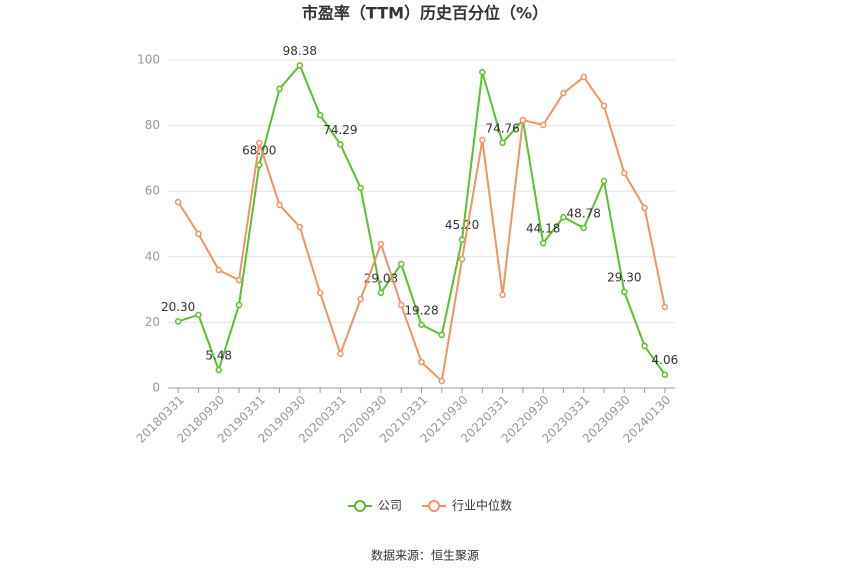 The width and height of the screenshot is (850, 574). I want to click on data-label: 20.30, so click(178, 307).